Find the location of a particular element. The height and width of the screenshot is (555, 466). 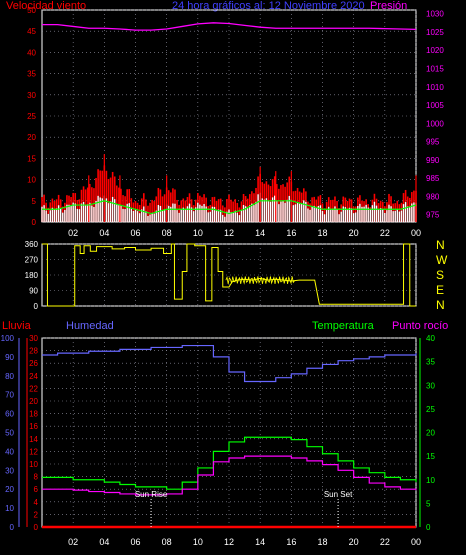

dewpoint-label: Punto rocío is located at coordinates (420, 326).